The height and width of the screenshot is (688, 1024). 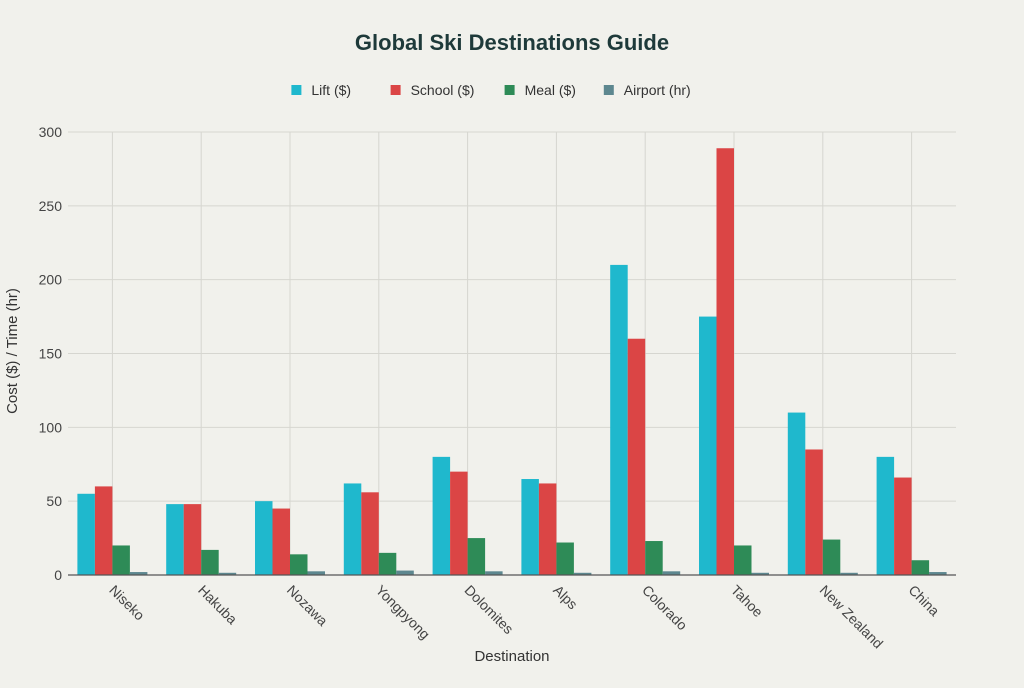 What do you see at coordinates (512, 42) in the screenshot?
I see `chart-title: Global Ski Destinations Guide` at bounding box center [512, 42].